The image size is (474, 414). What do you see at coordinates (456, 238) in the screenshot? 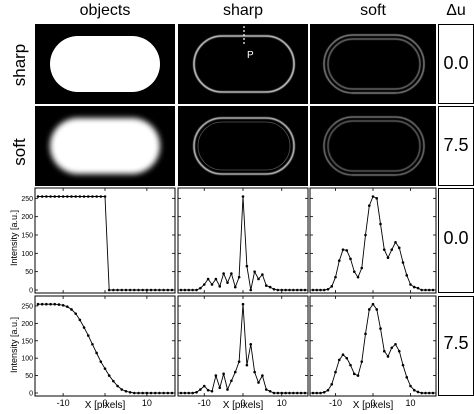
I see `delta-u-value-3: 0.0` at bounding box center [456, 238].